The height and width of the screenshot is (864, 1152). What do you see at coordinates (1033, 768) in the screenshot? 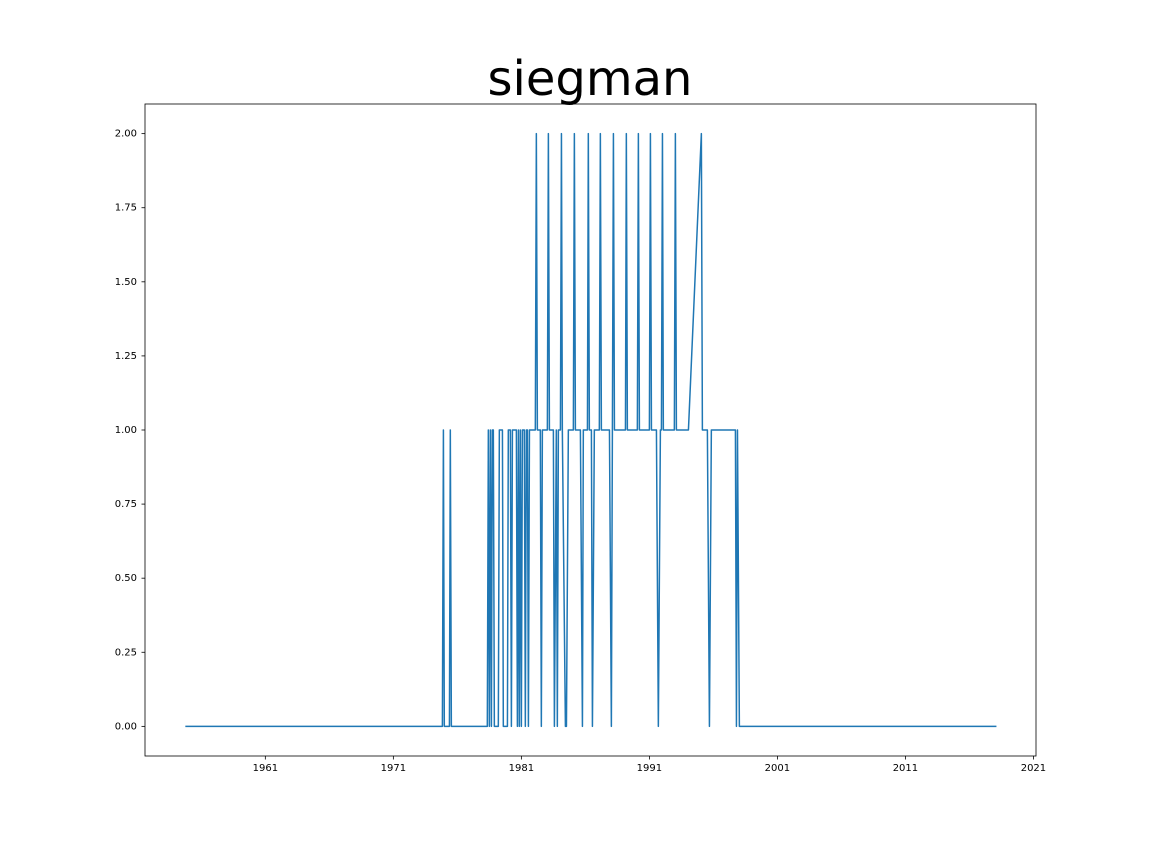
I see `x-tick-label: 2021` at bounding box center [1033, 768].